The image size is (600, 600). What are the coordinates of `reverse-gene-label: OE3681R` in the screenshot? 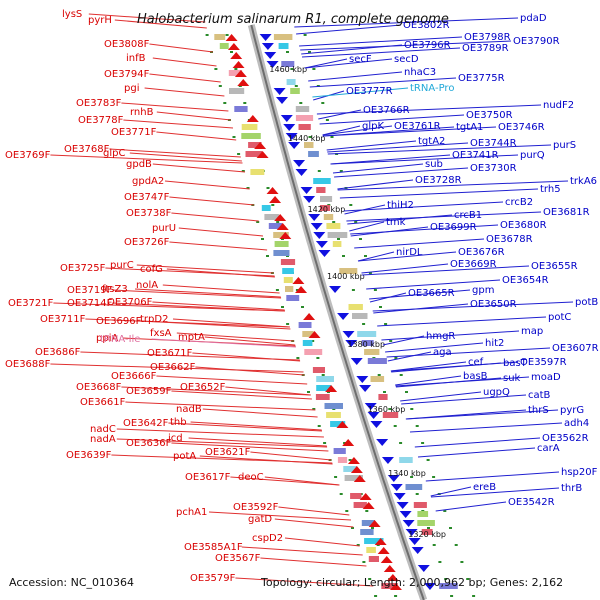 It's located at (566, 212).